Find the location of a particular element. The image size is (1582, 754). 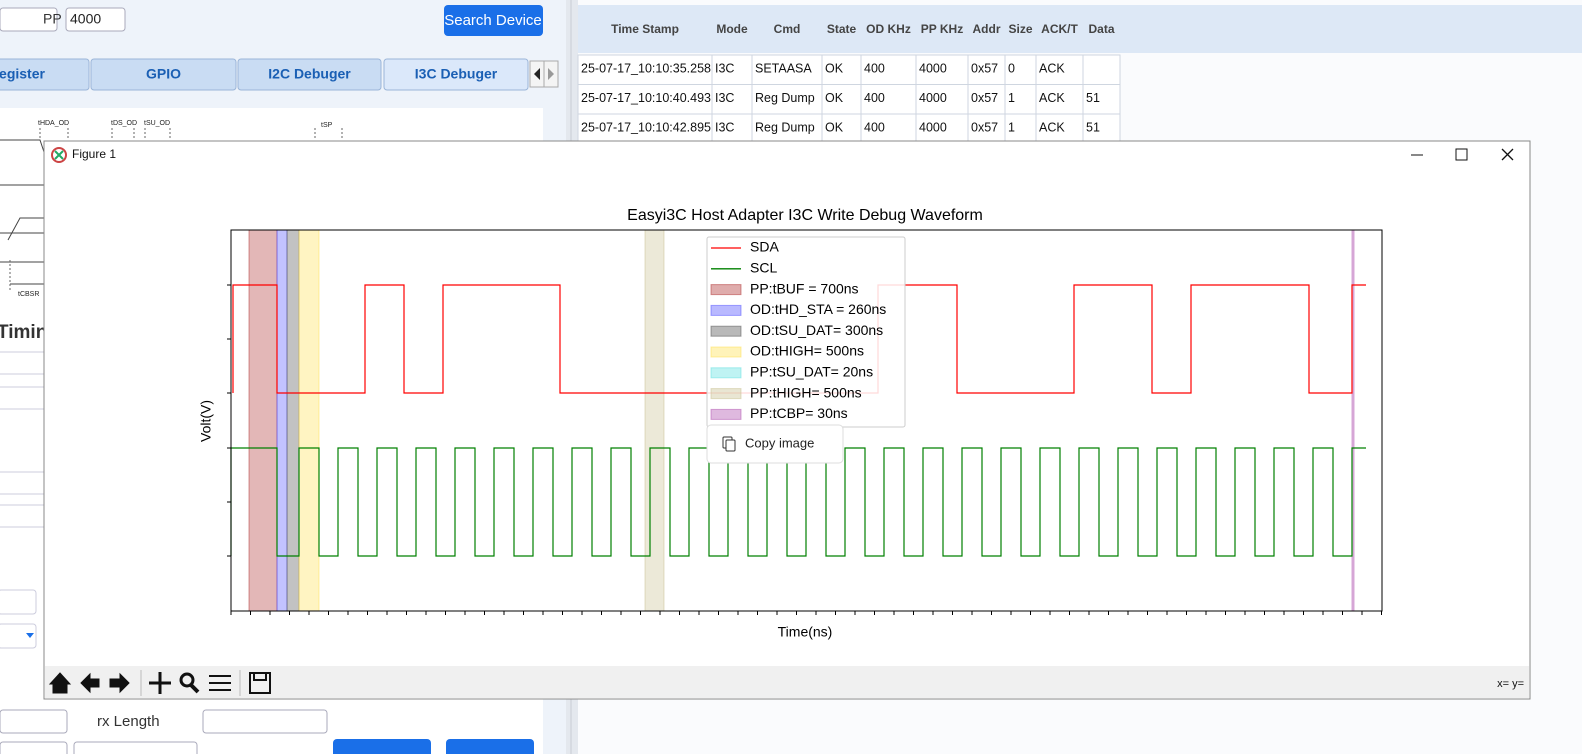

app-icon-mark is located at coordinates (59, 155).